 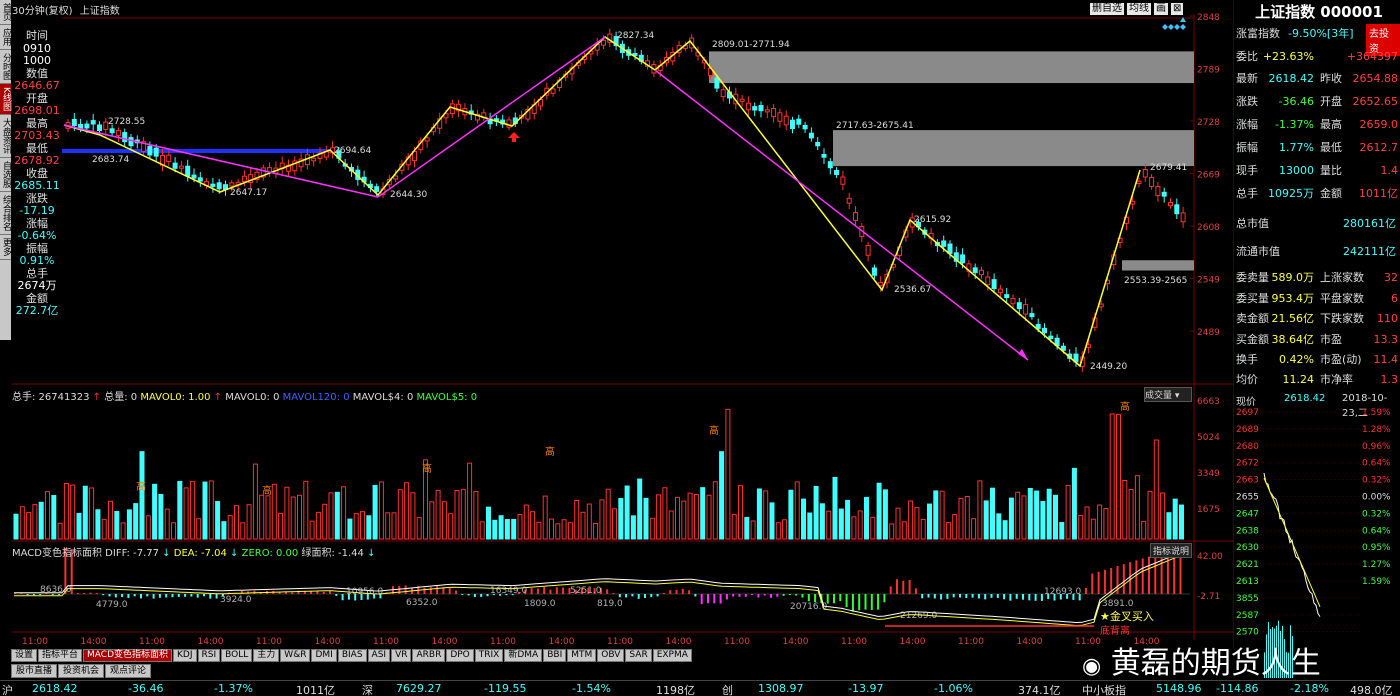 What do you see at coordinates (638, 655) in the screenshot?
I see `indicator-tab-19: SAR` at bounding box center [638, 655].